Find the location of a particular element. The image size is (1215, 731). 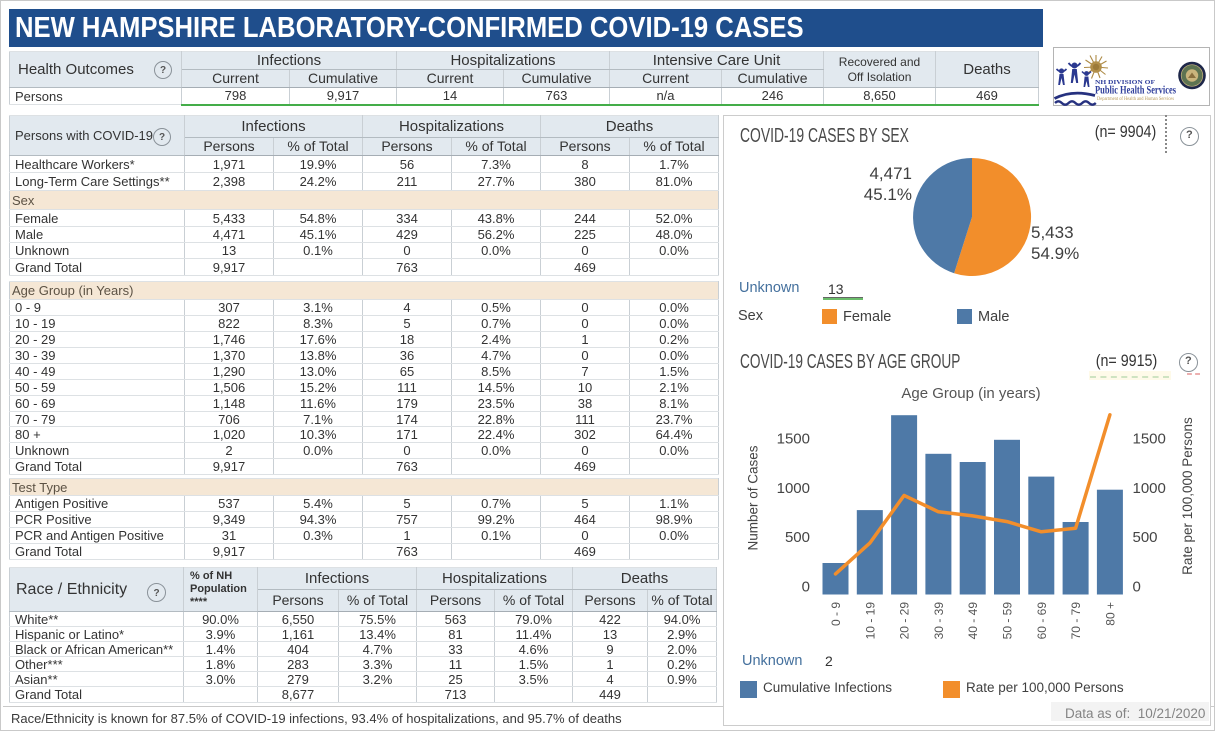

svg-text:Department of Health and Human: Department of Health and Human Services is located at coordinates (1135, 98).